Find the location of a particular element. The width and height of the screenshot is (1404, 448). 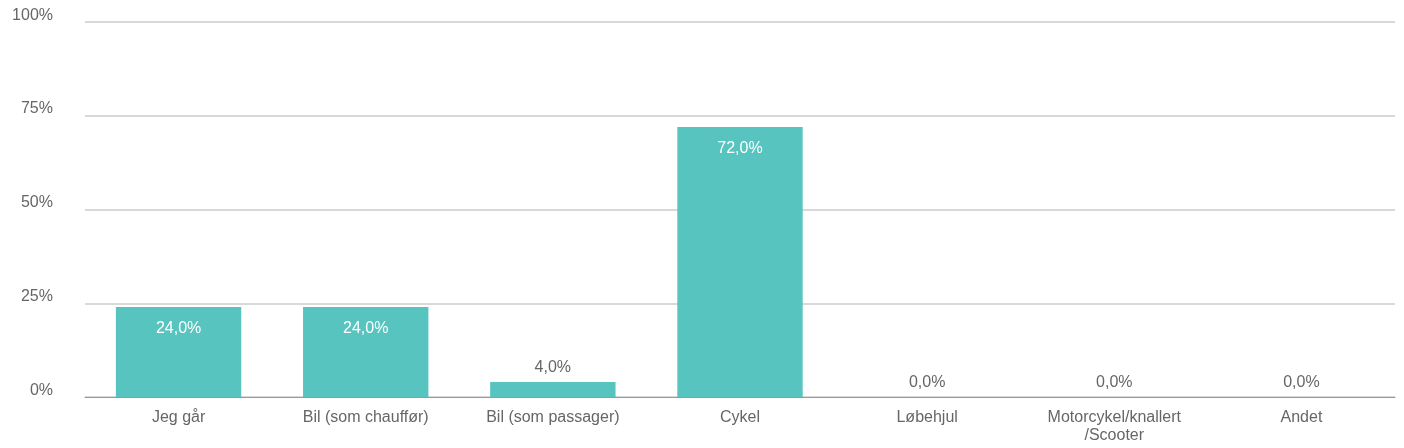

y-tick-label: 50% is located at coordinates (36, 201).